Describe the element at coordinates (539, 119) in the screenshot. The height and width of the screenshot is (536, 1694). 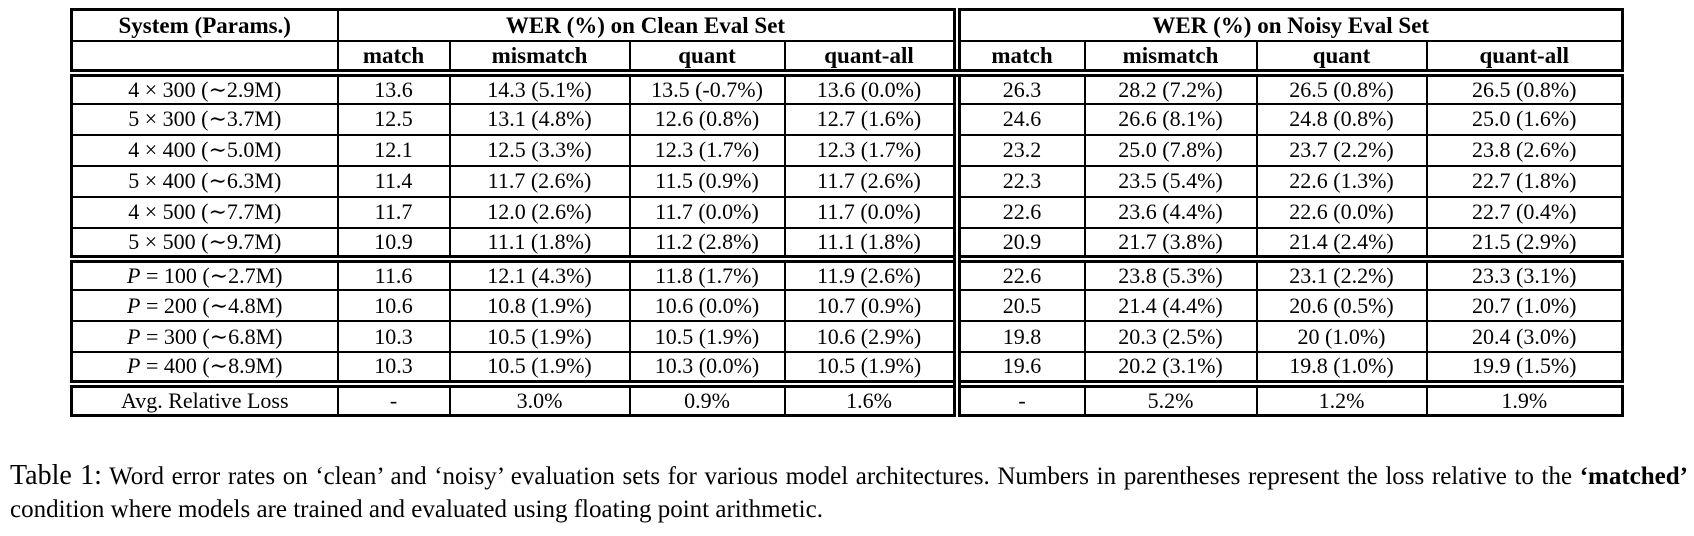
I see `cell-clean-mismatch: 13.1 (4.8%)` at that location.